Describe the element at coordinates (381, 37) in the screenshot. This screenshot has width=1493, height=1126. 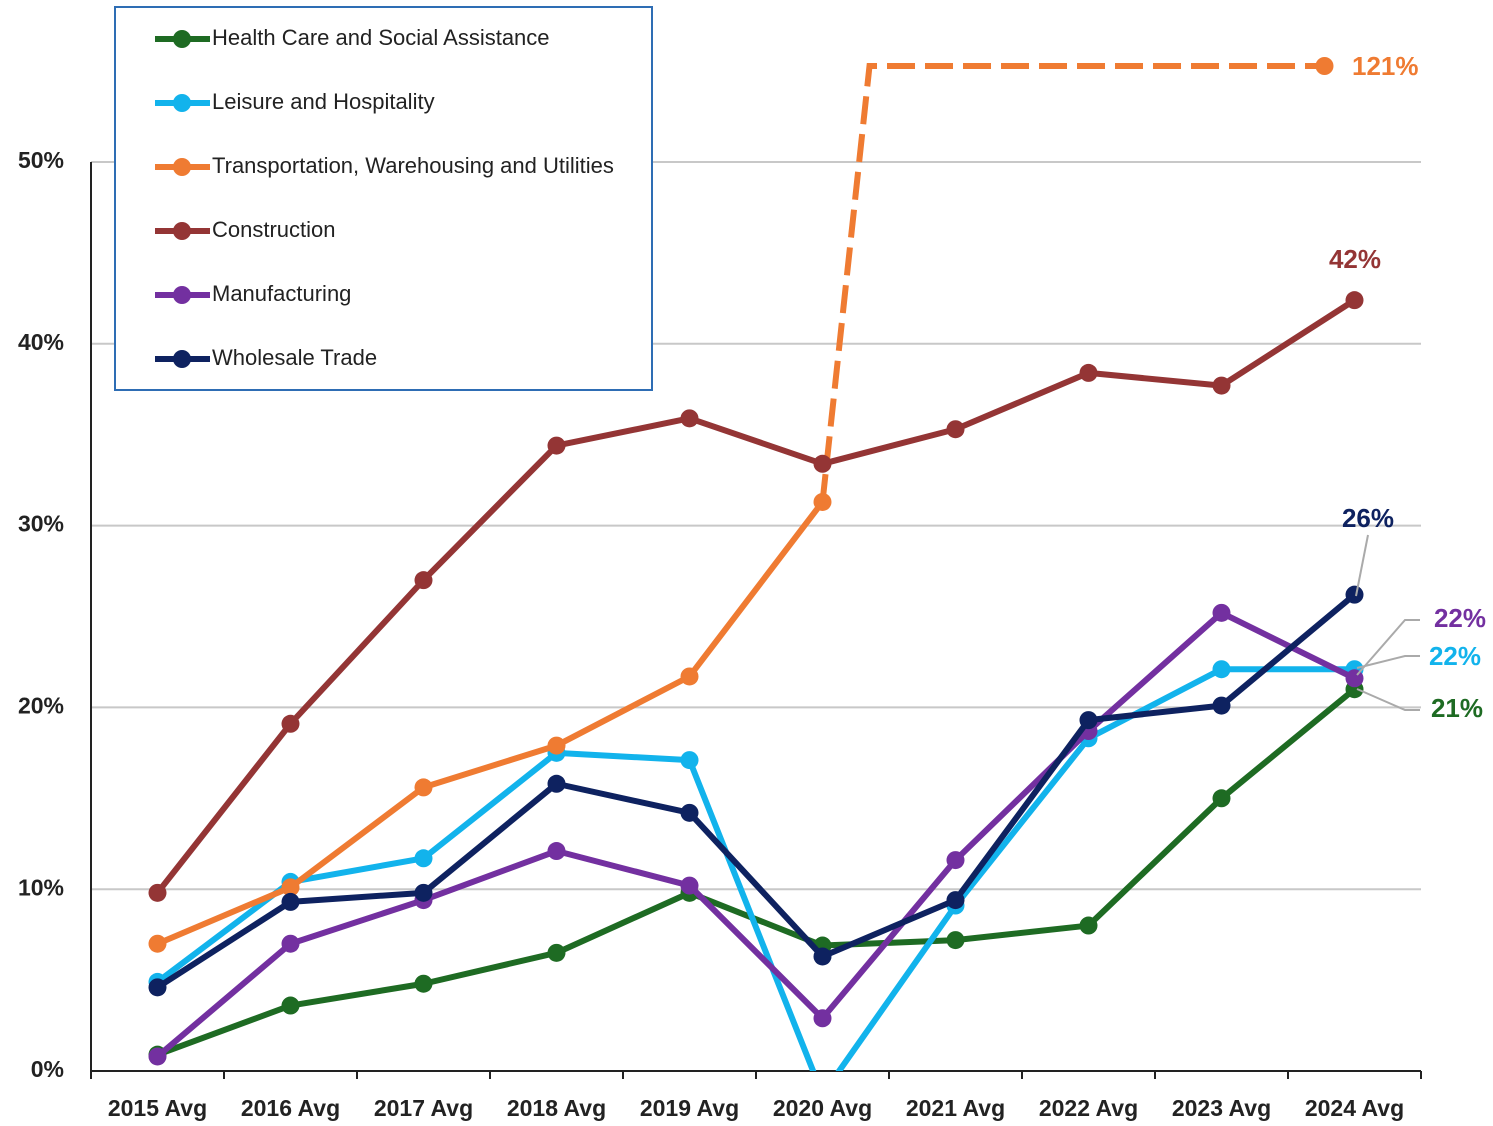
I see `legend-label: Health Care and Social Assistance` at that location.